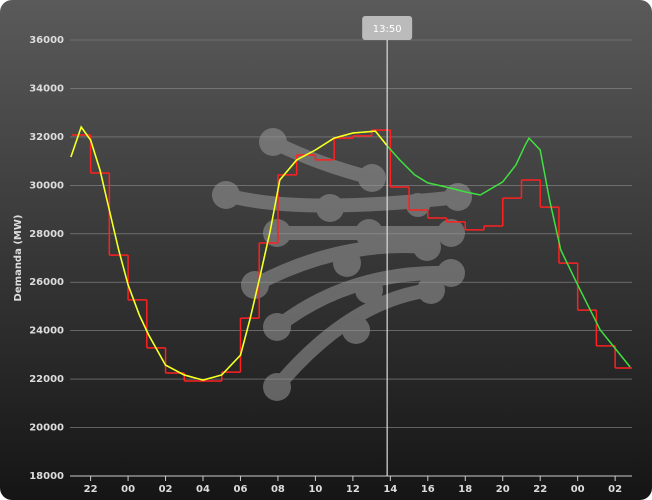 The image size is (652, 500). I want to click on y-tick-label: 24000, so click(46, 331).